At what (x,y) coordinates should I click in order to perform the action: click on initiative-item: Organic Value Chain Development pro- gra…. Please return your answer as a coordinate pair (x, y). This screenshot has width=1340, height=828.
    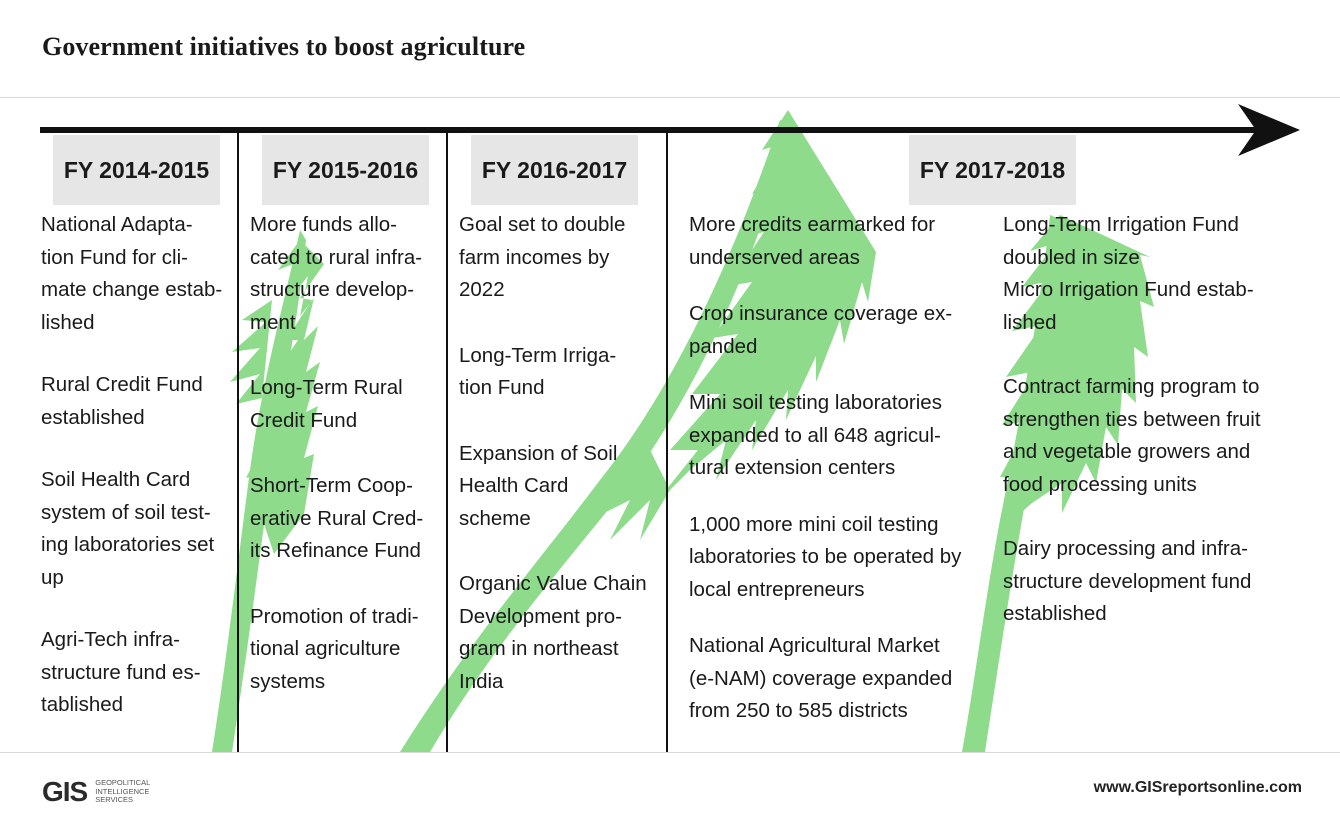
    Looking at the image, I should click on (553, 632).